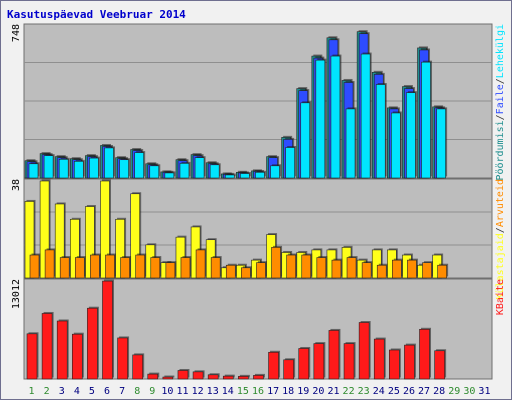  I want to click on x-tick-label: 3, so click(62, 391).